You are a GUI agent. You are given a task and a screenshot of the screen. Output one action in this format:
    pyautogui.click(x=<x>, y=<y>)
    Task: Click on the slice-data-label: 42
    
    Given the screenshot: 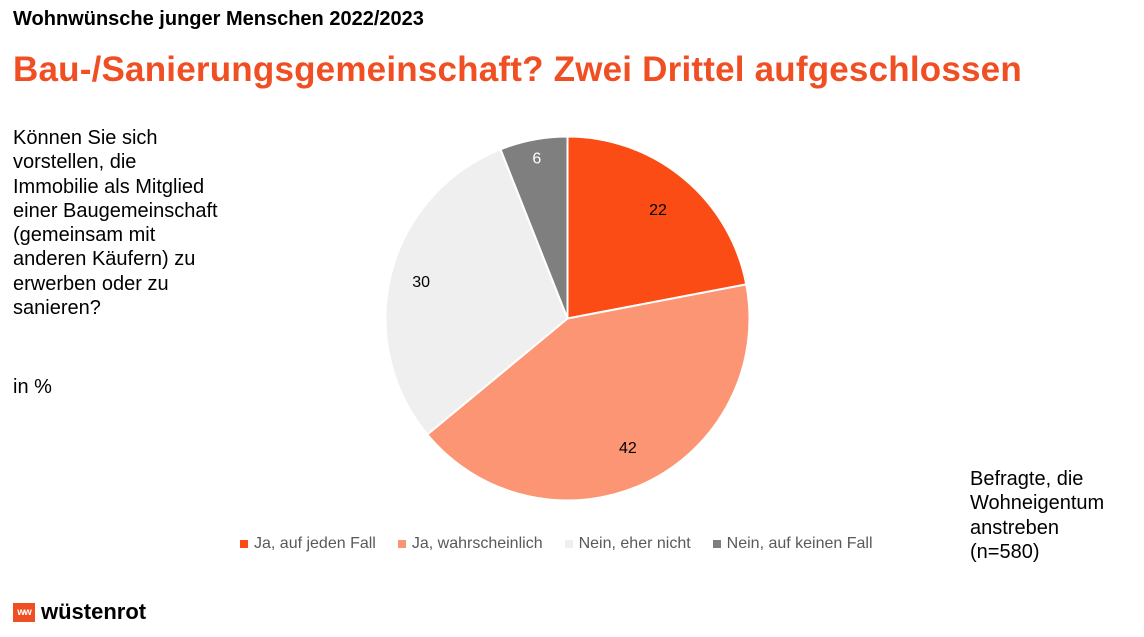 What is the action you would take?
    pyautogui.click(x=628, y=448)
    